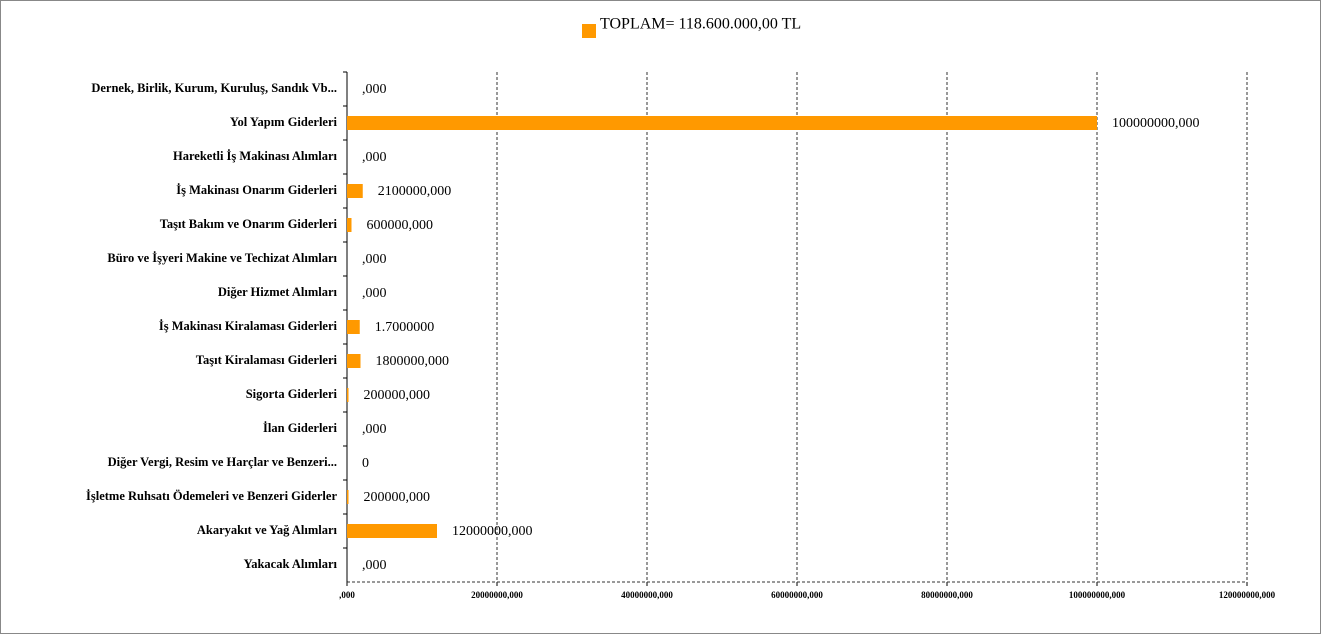 The height and width of the screenshot is (634, 1321). Describe the element at coordinates (300, 428) in the screenshot. I see `y-tick-label: İlan Giderleri` at that location.